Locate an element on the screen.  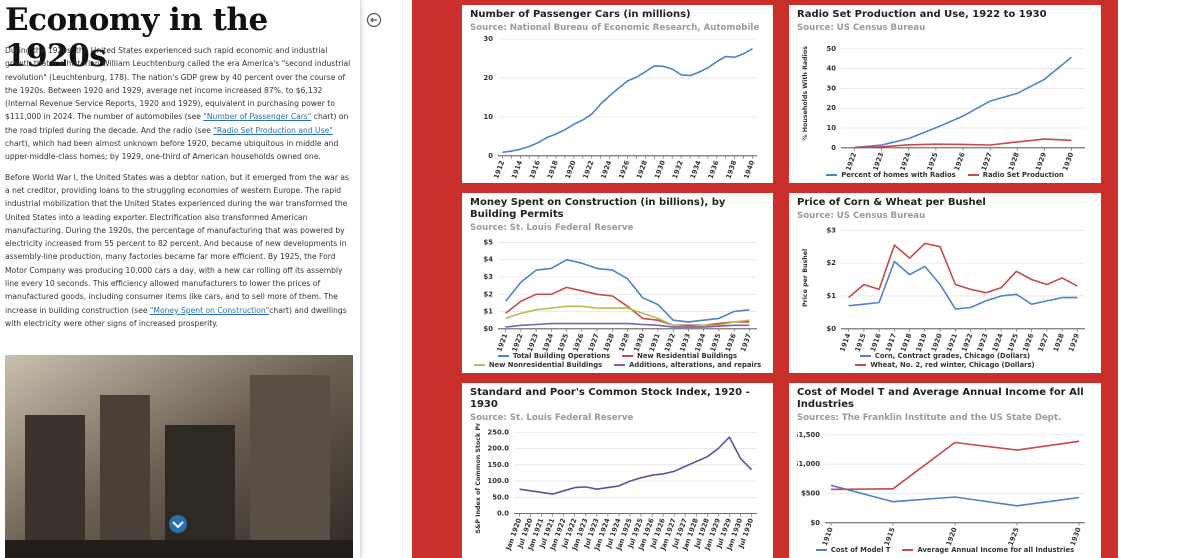
y-tick-label: 50.0 is located at coordinates (500, 497).